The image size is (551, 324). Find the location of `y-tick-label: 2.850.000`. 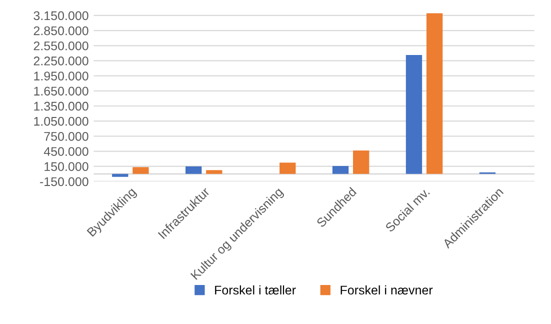

y-tick-label: 2.850.000 is located at coordinates (61, 31).